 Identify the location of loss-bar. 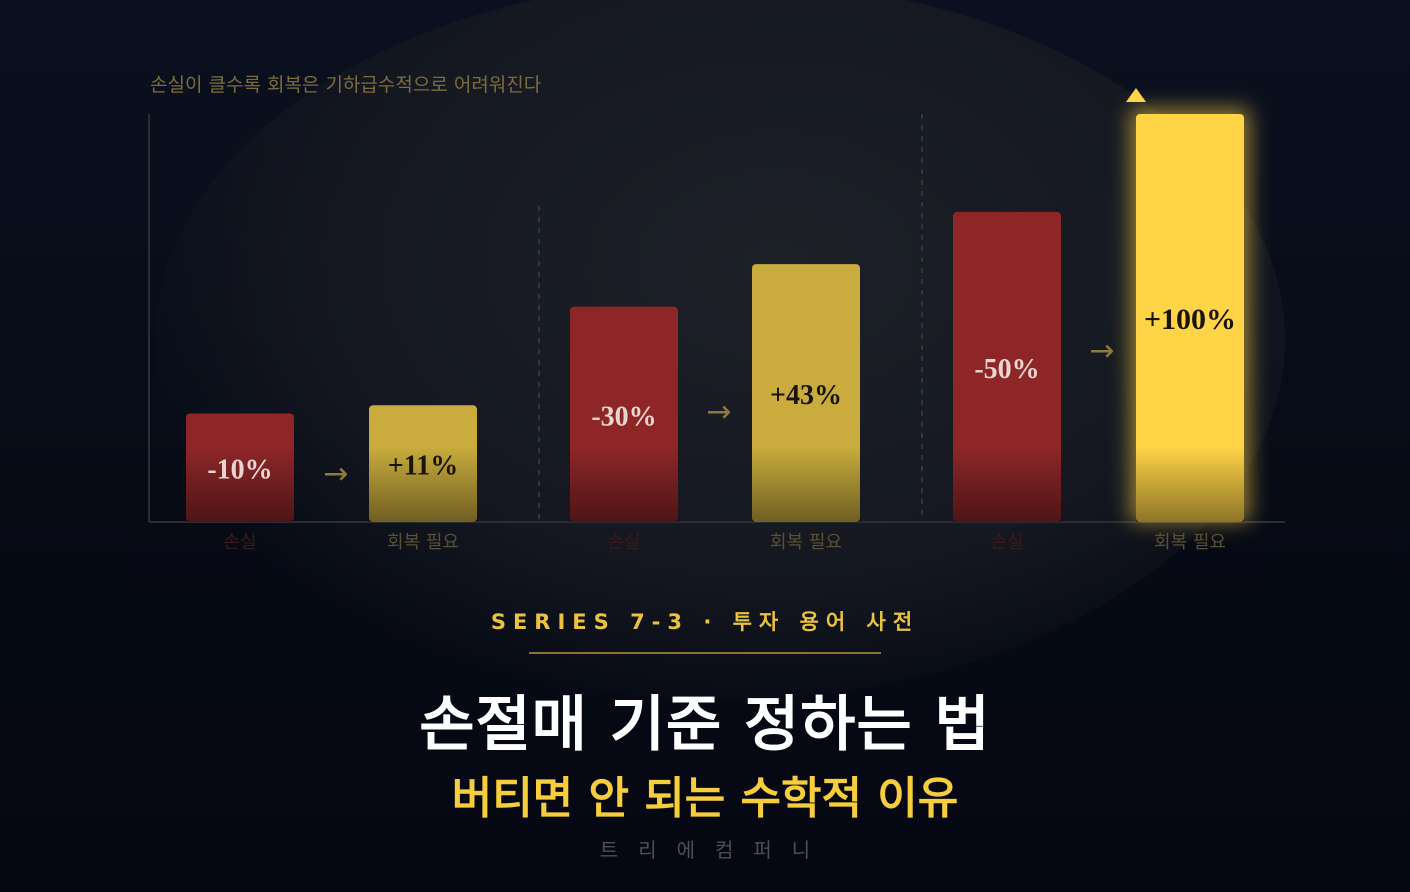
(1007, 367).